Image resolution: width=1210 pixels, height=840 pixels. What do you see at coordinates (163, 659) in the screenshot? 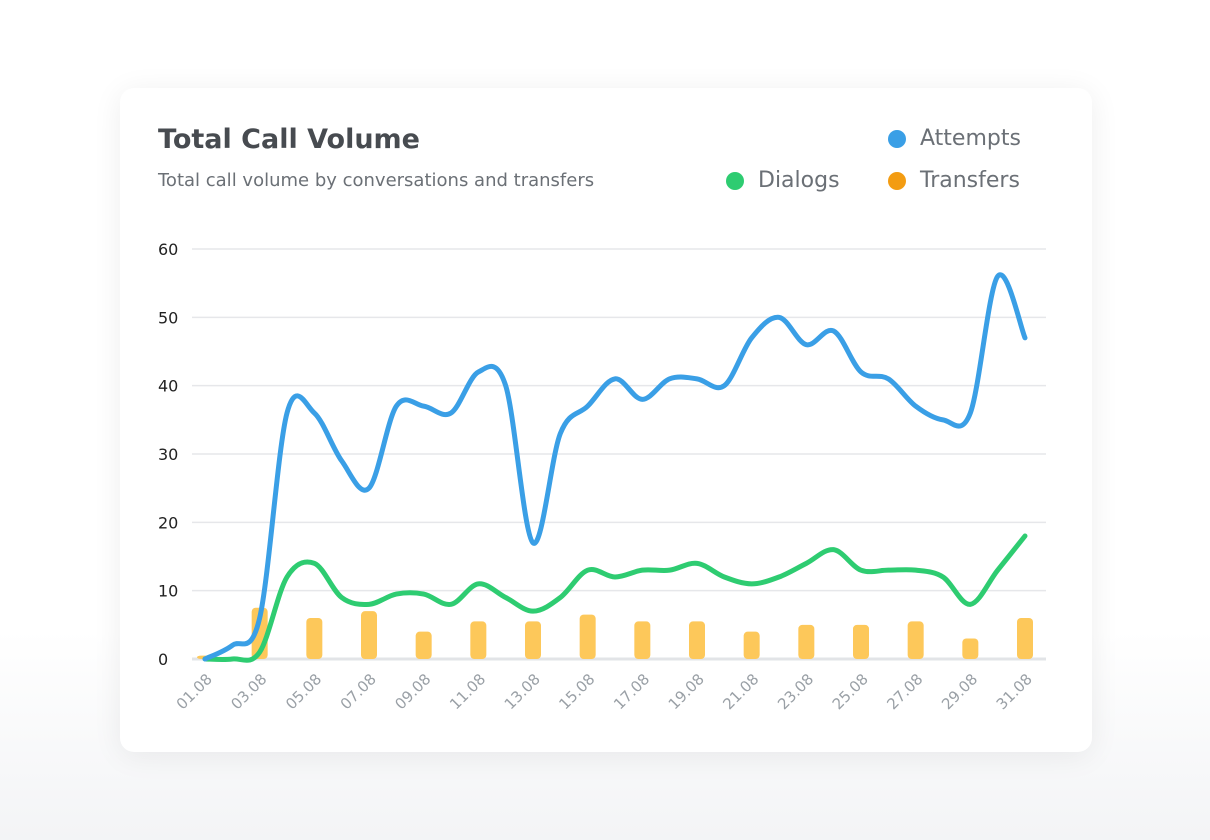
I see `y-tick-label: 0` at bounding box center [163, 659].